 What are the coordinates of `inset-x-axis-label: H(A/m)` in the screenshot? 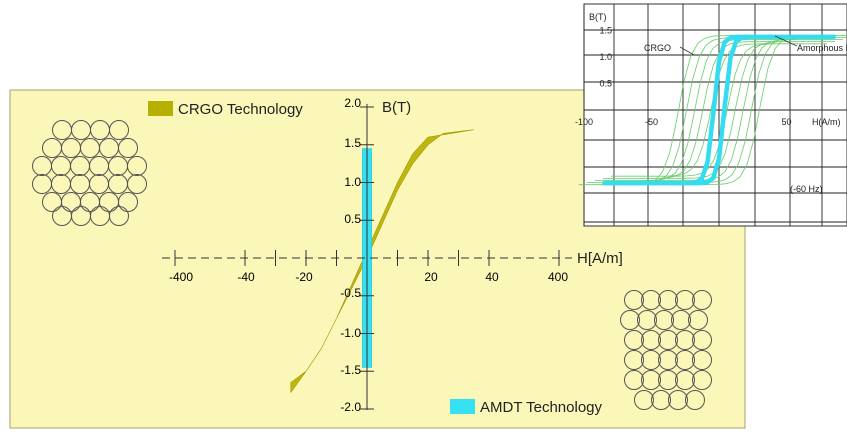 It's located at (826, 122).